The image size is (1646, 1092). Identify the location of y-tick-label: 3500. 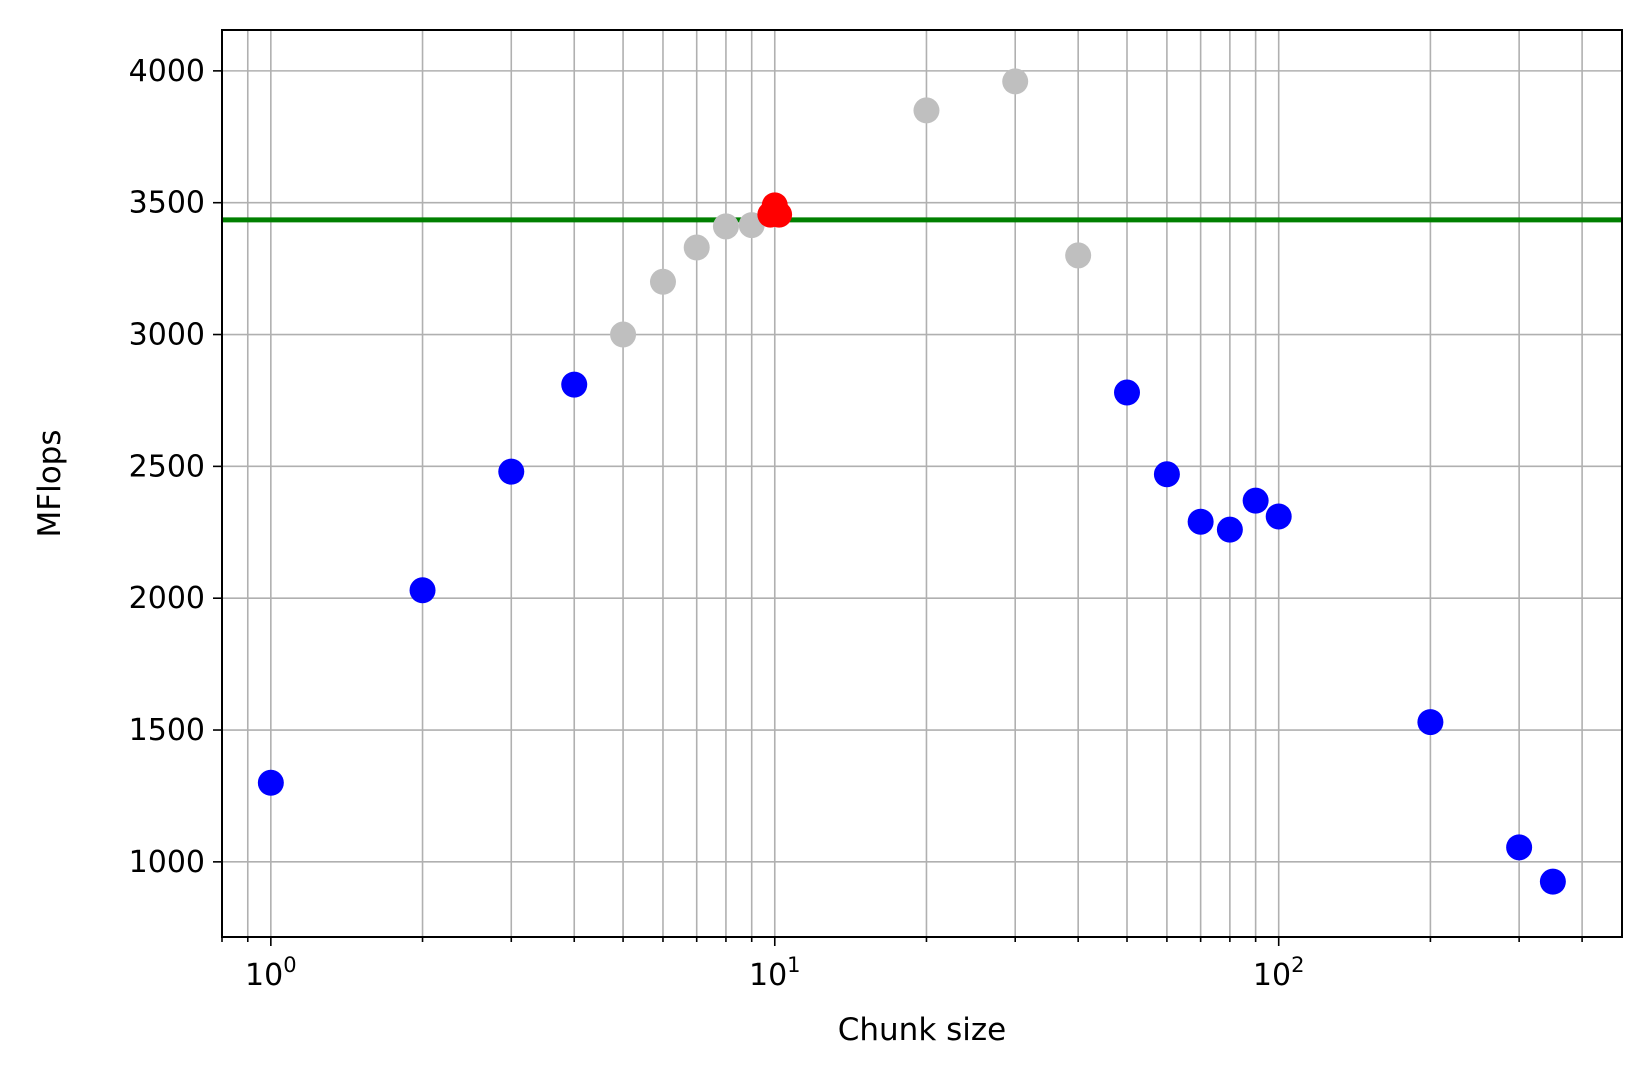
(167, 203).